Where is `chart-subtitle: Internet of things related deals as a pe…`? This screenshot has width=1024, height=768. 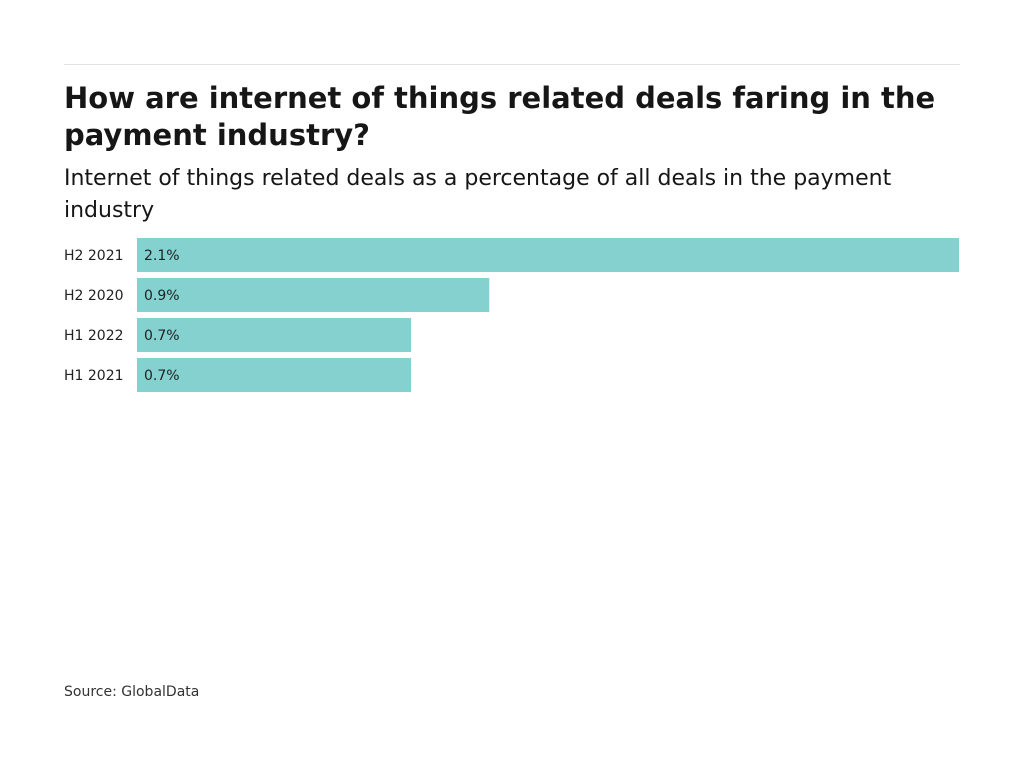
chart-subtitle: Internet of things related deals as a pe… is located at coordinates (478, 194).